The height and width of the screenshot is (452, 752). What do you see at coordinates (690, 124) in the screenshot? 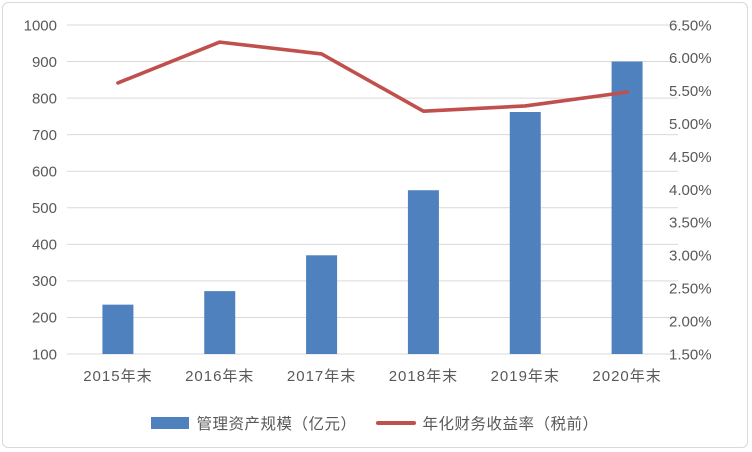
I see `right-axis-tick-label: 5.00%` at bounding box center [690, 124].